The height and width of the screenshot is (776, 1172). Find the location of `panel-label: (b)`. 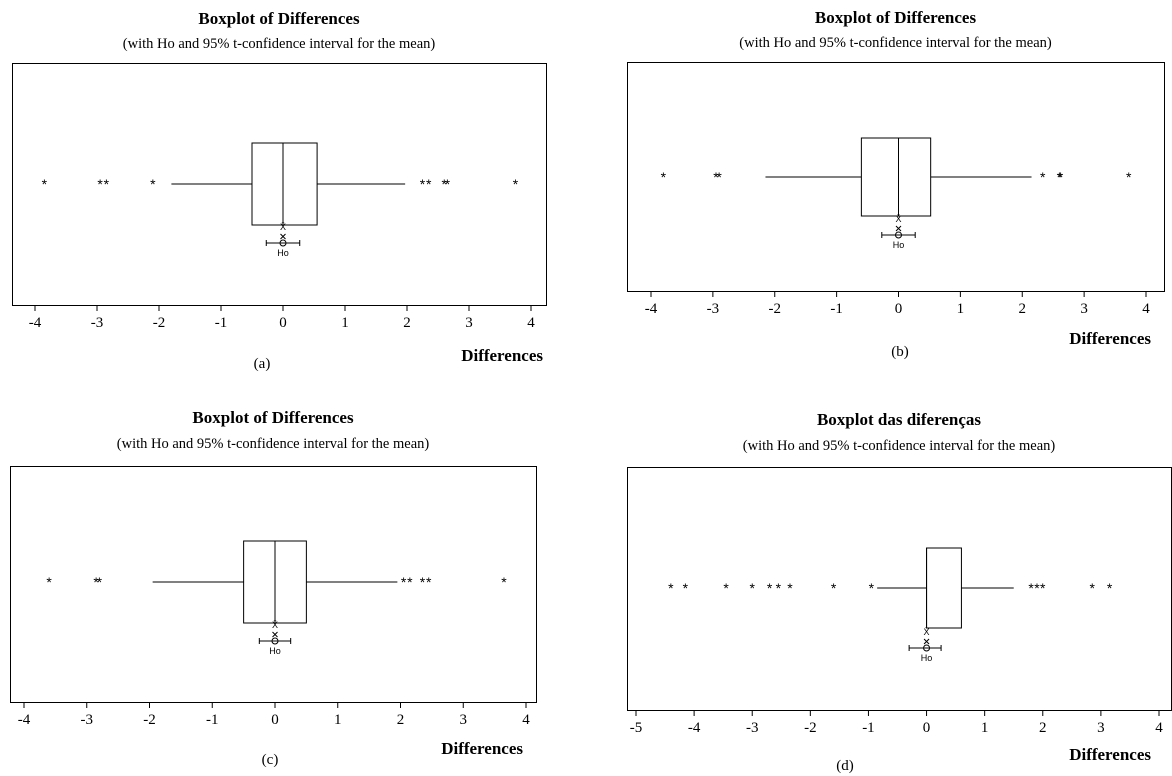

panel-label: (b) is located at coordinates (900, 352).